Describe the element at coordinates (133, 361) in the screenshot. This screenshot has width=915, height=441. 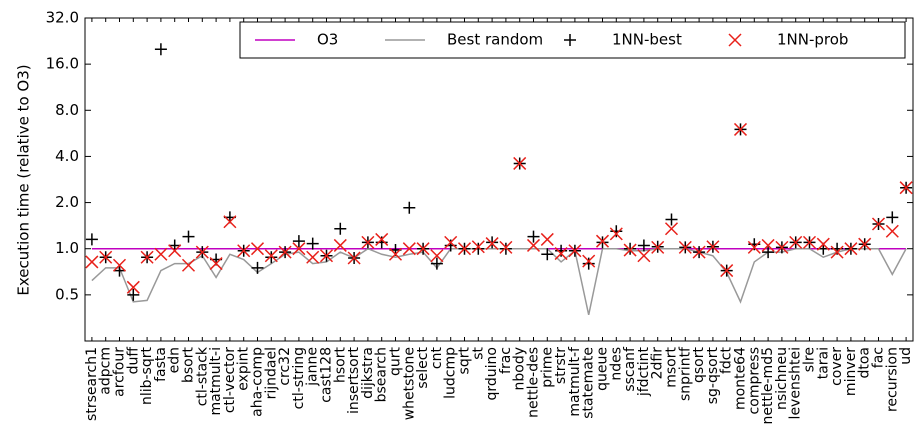
I see `x-tick-label: duff` at that location.